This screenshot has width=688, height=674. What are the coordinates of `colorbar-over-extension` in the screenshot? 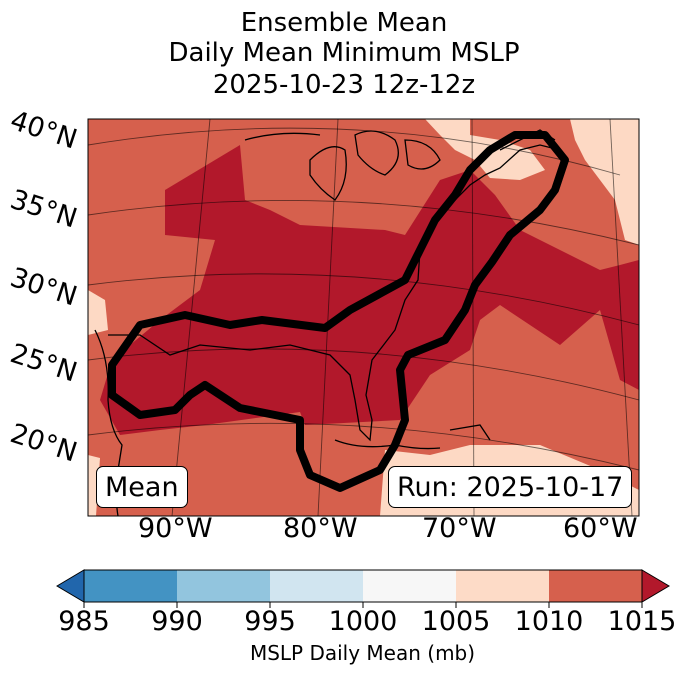 It's located at (655, 586).